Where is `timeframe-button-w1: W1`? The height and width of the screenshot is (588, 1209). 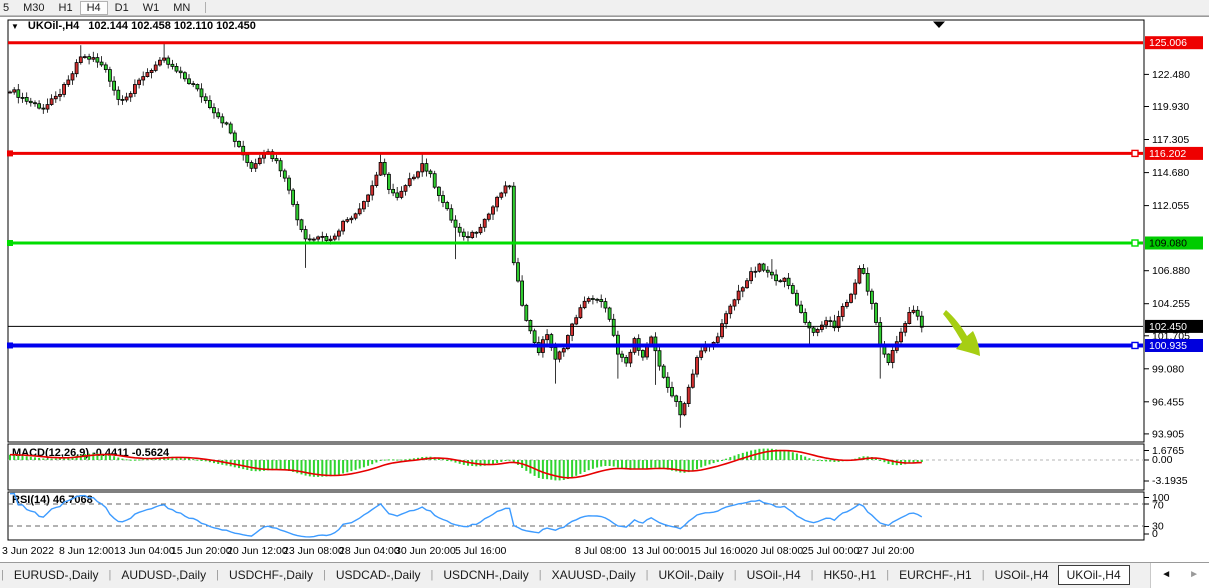 timeframe-button-w1: W1 is located at coordinates (151, 7).